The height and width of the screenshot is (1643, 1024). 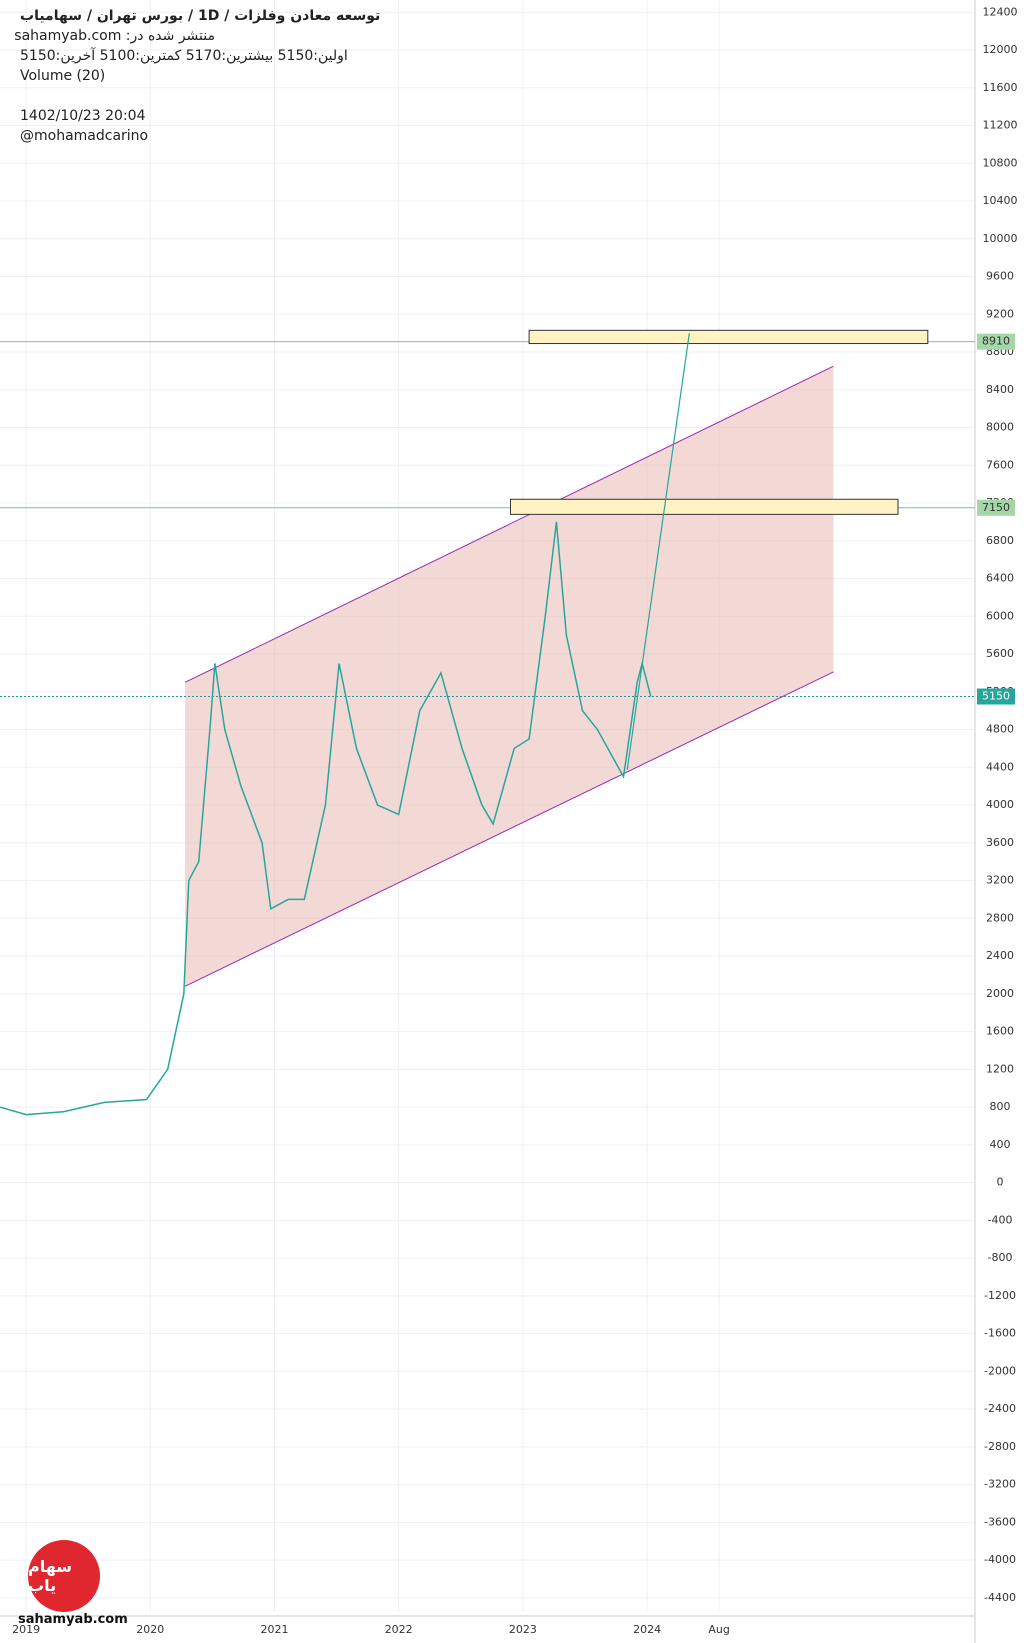 What do you see at coordinates (1000, 87) in the screenshot?
I see `y-tick-label: 11600` at bounding box center [1000, 87].